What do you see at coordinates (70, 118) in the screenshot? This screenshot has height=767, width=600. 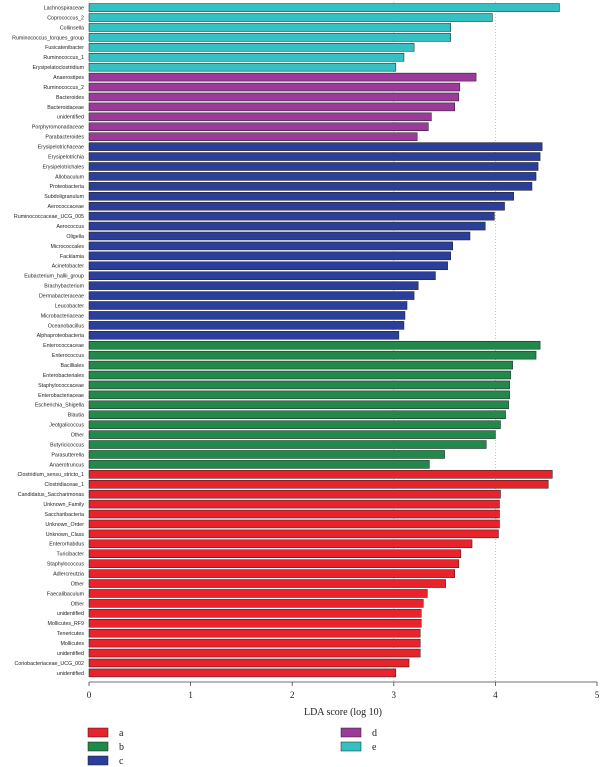 I see `bar-label-11: unidentified` at bounding box center [70, 118].